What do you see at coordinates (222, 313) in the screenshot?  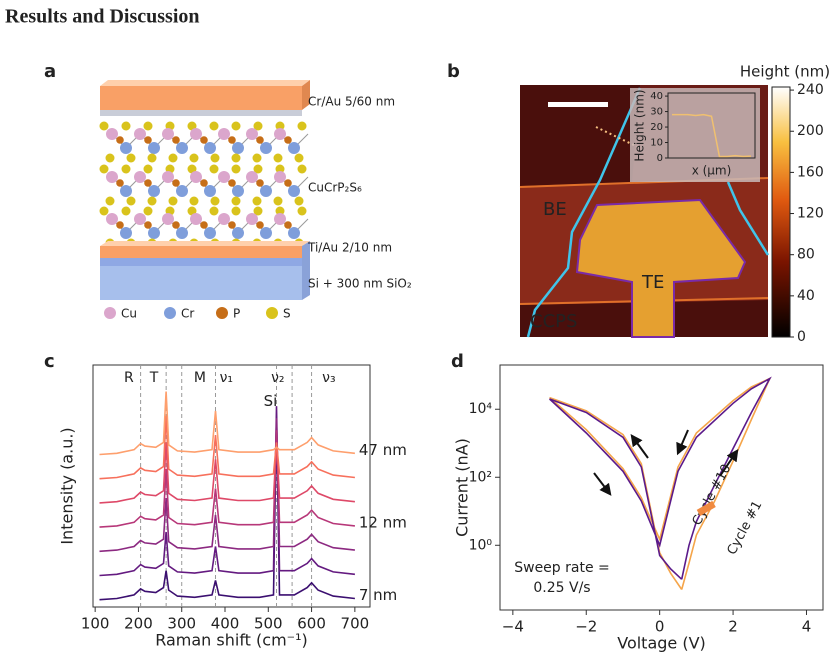 I see `legend-swatch` at bounding box center [222, 313].